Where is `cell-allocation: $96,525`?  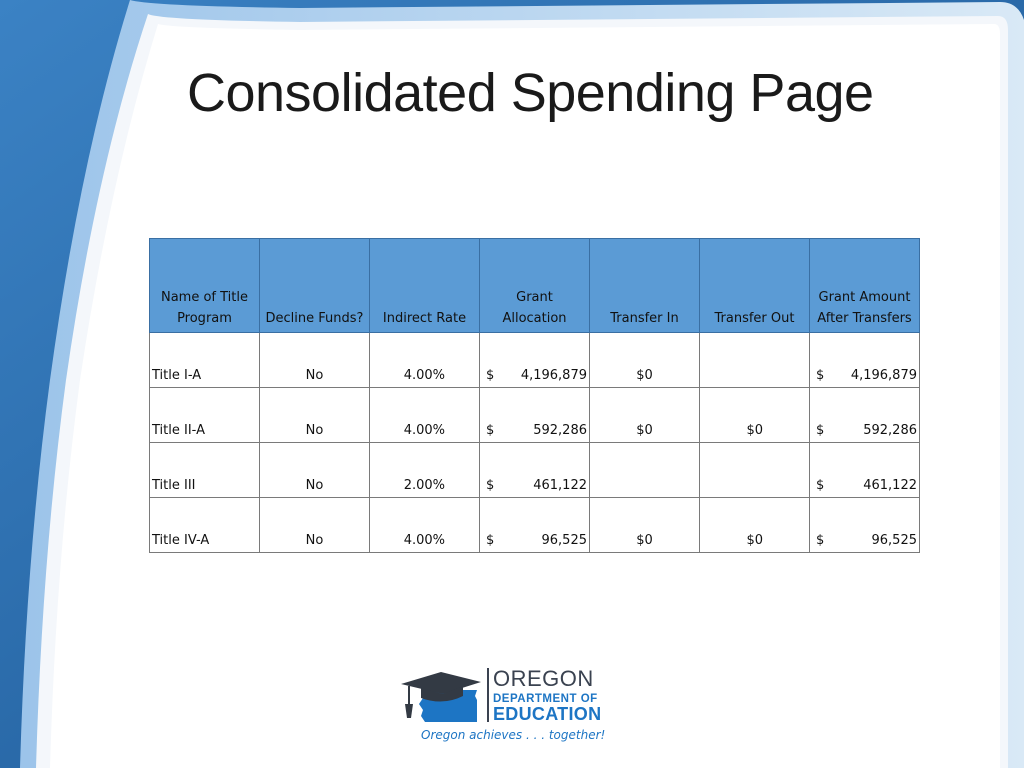 cell-allocation: $96,525 is located at coordinates (534, 525).